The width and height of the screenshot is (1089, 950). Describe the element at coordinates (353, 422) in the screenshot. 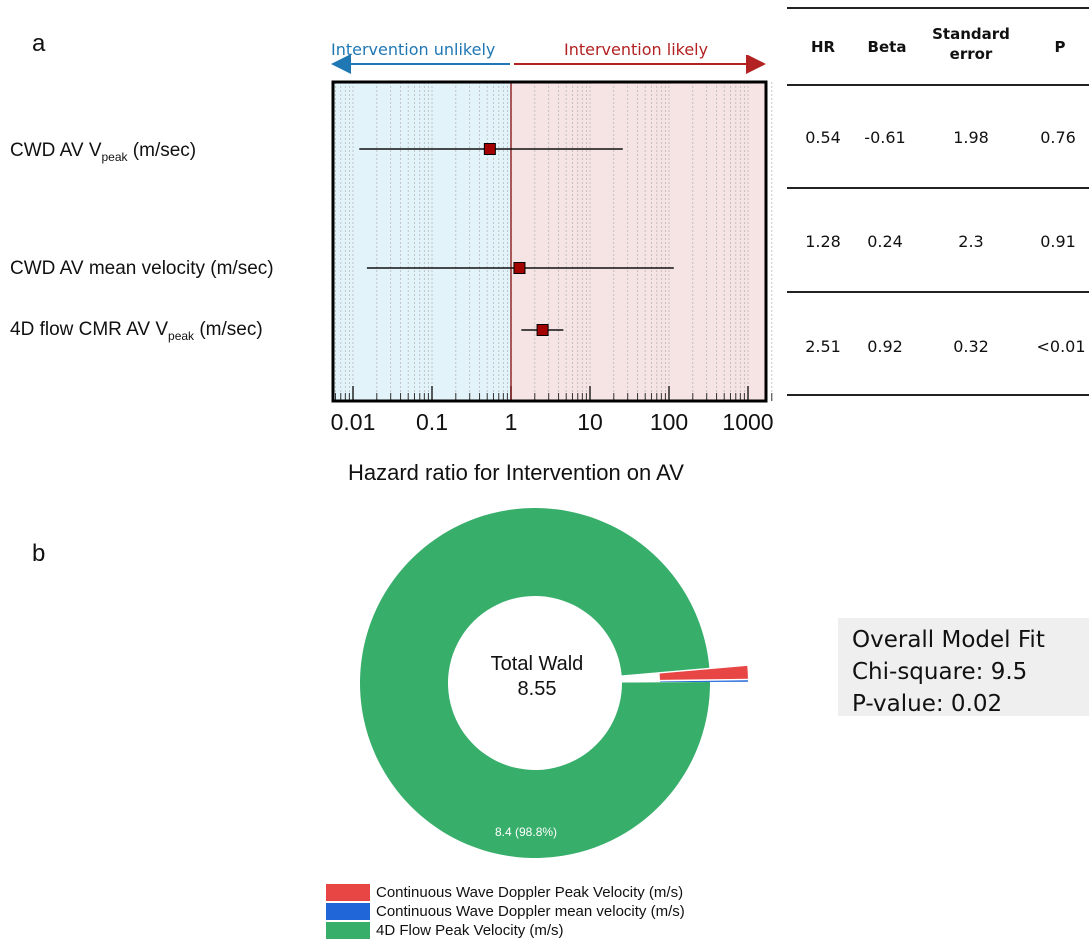

I see `x-tick-label: 0.01` at that location.